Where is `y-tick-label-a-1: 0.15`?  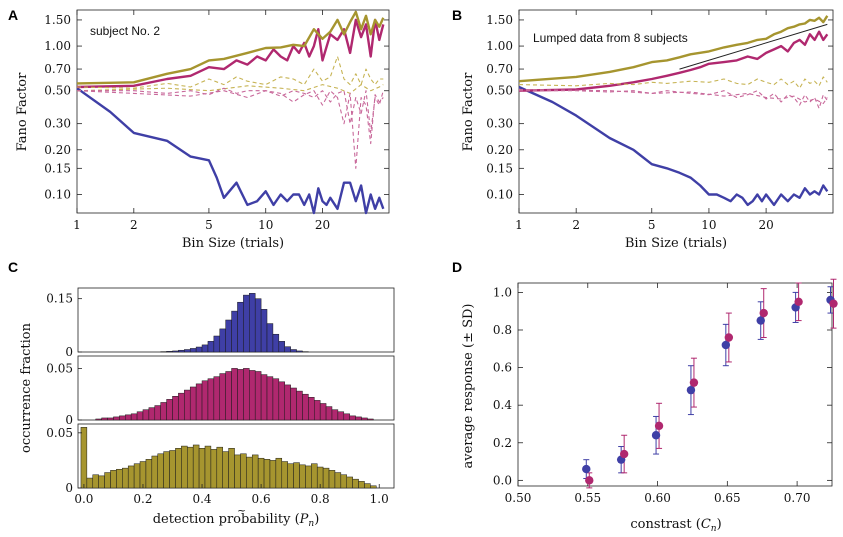
y-tick-label-a-1: 0.15 is located at coordinates (57, 168).